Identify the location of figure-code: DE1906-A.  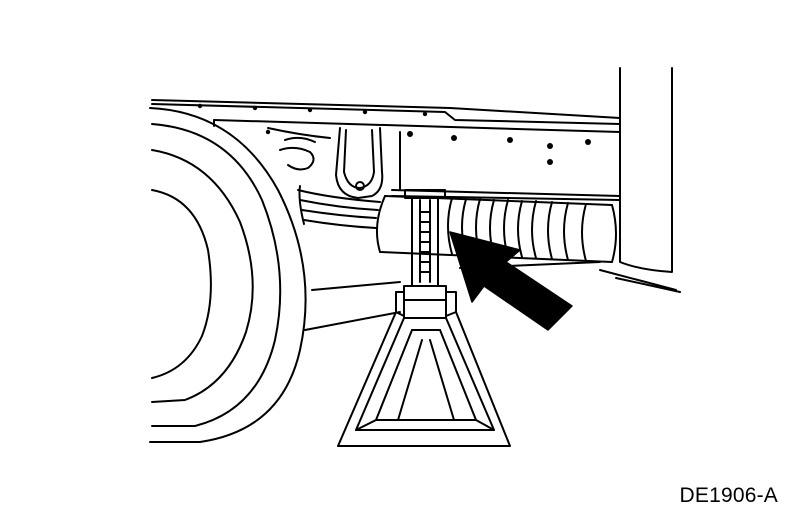
(728, 495).